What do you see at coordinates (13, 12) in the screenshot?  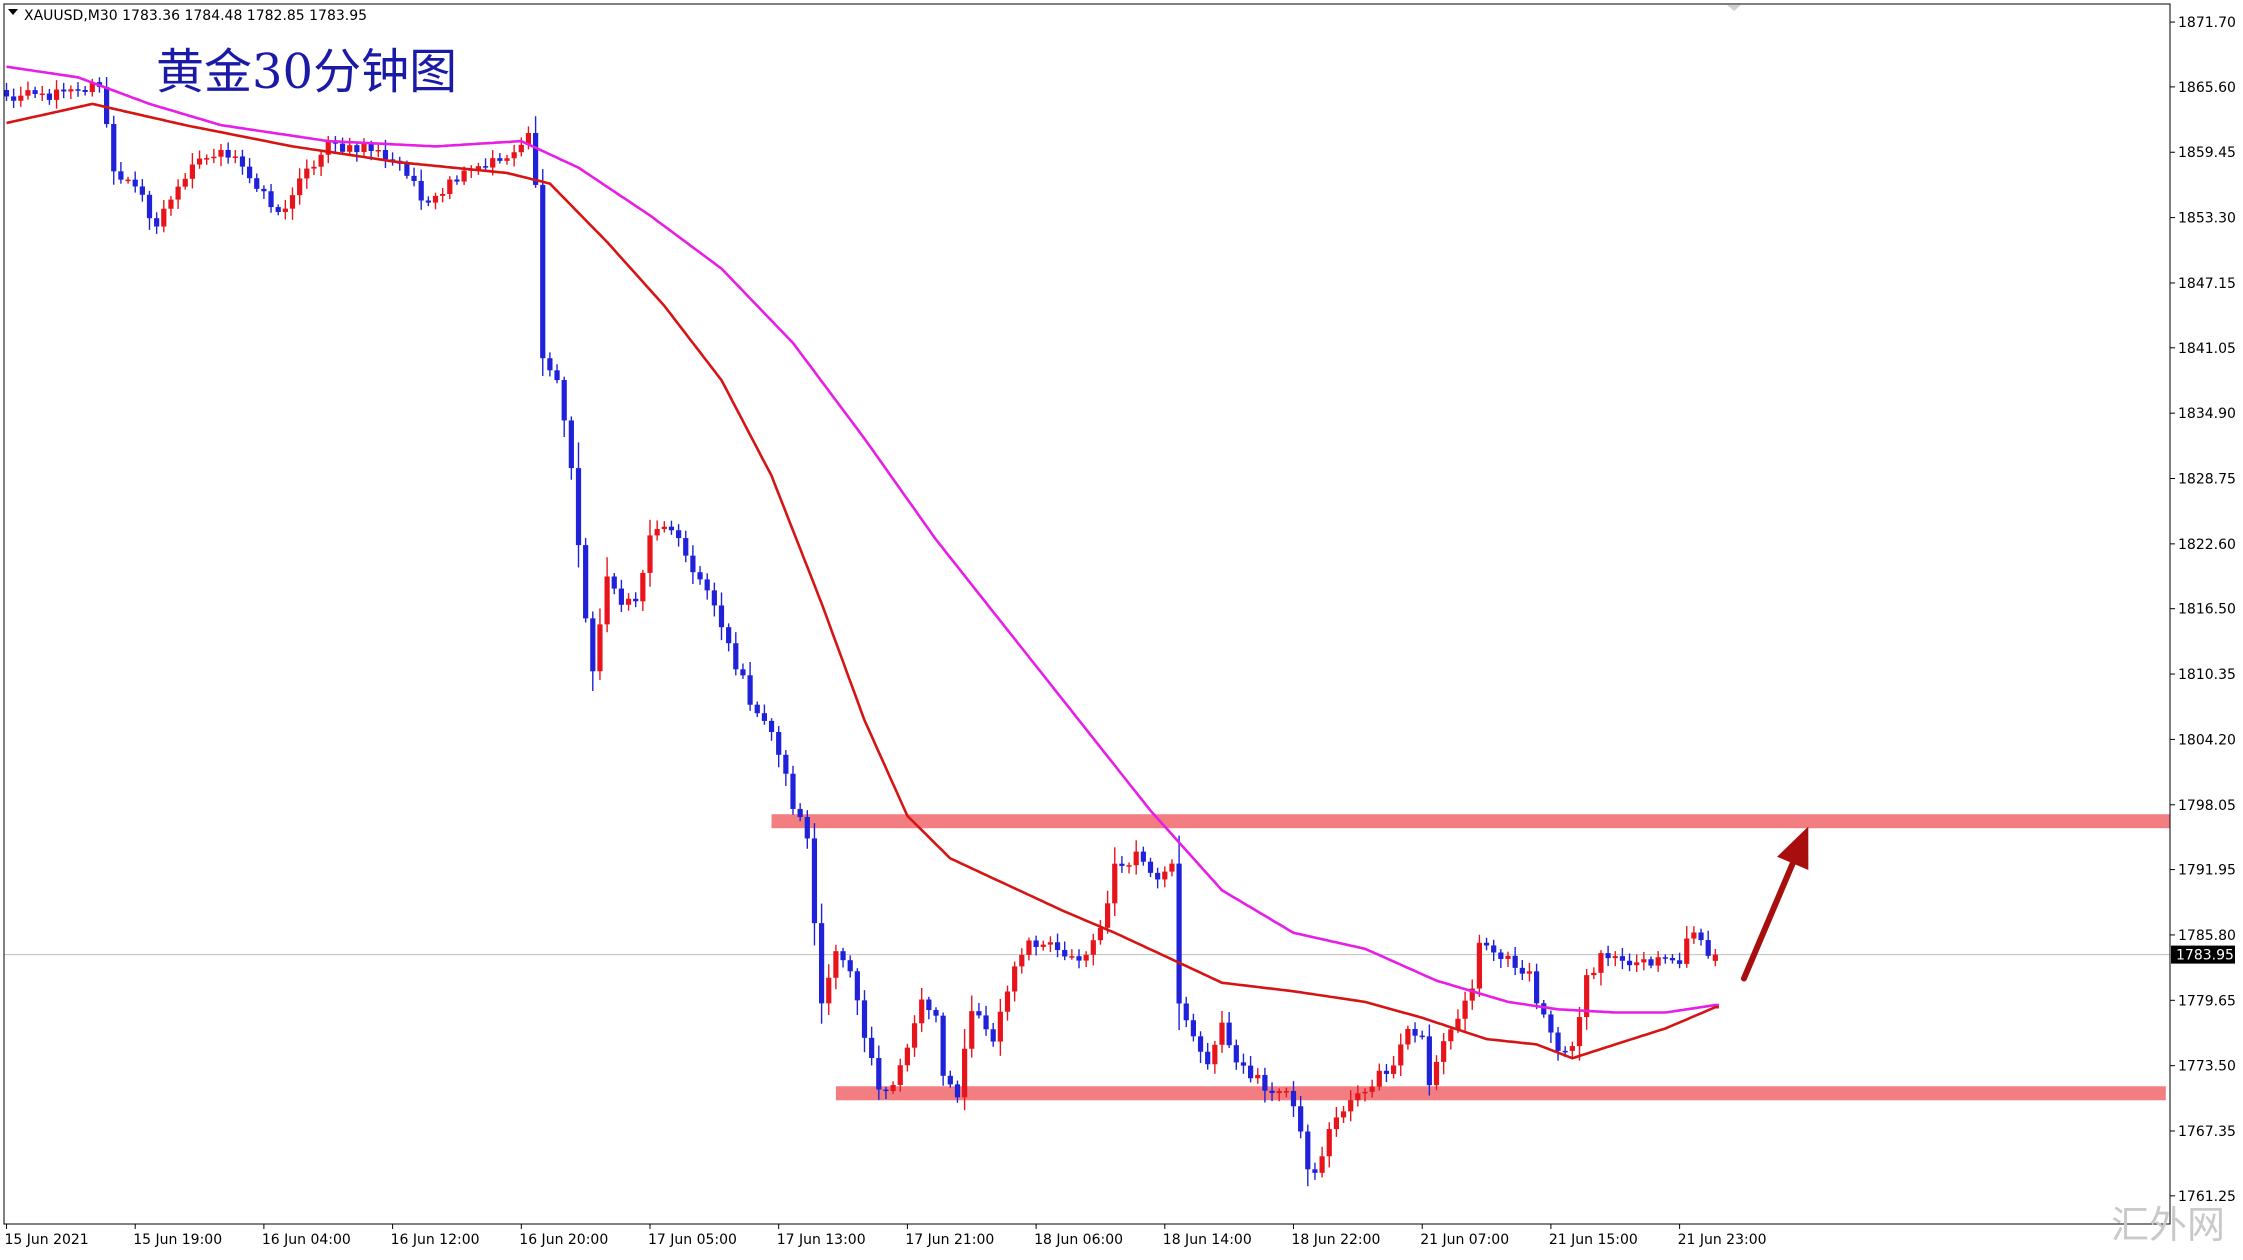 I see `chart-menu-triangle-icon` at bounding box center [13, 12].